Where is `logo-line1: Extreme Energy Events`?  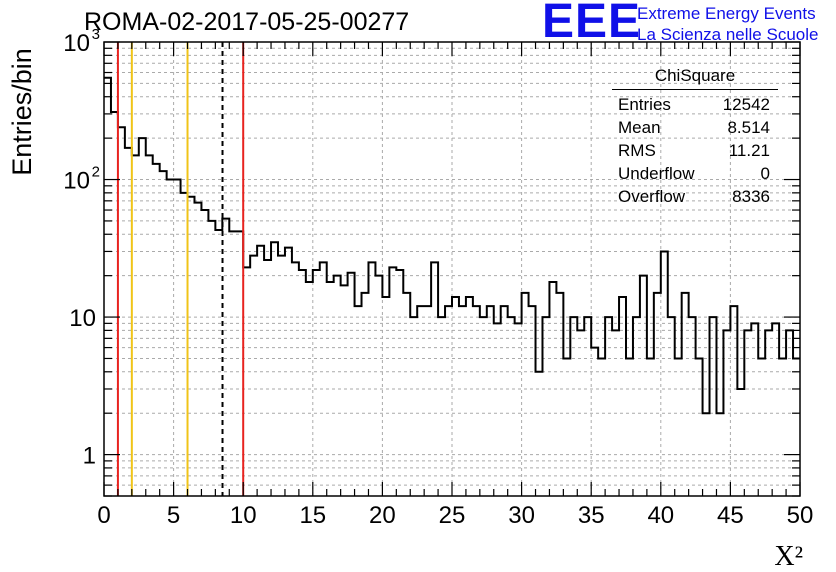 logo-line1: Extreme Energy Events is located at coordinates (726, 13).